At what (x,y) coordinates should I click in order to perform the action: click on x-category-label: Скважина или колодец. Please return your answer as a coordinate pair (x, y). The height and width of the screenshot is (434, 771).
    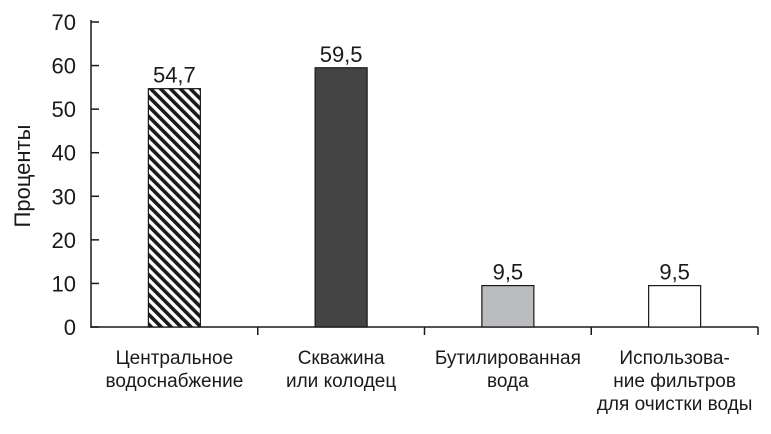
    Looking at the image, I should click on (341, 370).